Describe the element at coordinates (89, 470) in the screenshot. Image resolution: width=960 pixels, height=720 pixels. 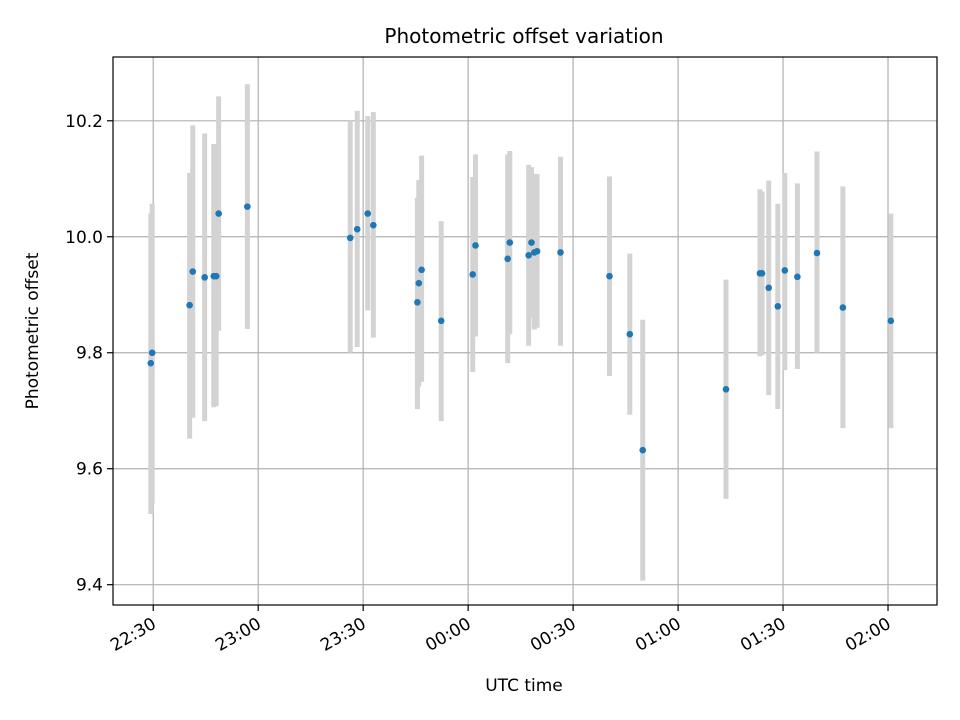
I see `y-tick-label: 9.6` at that location.